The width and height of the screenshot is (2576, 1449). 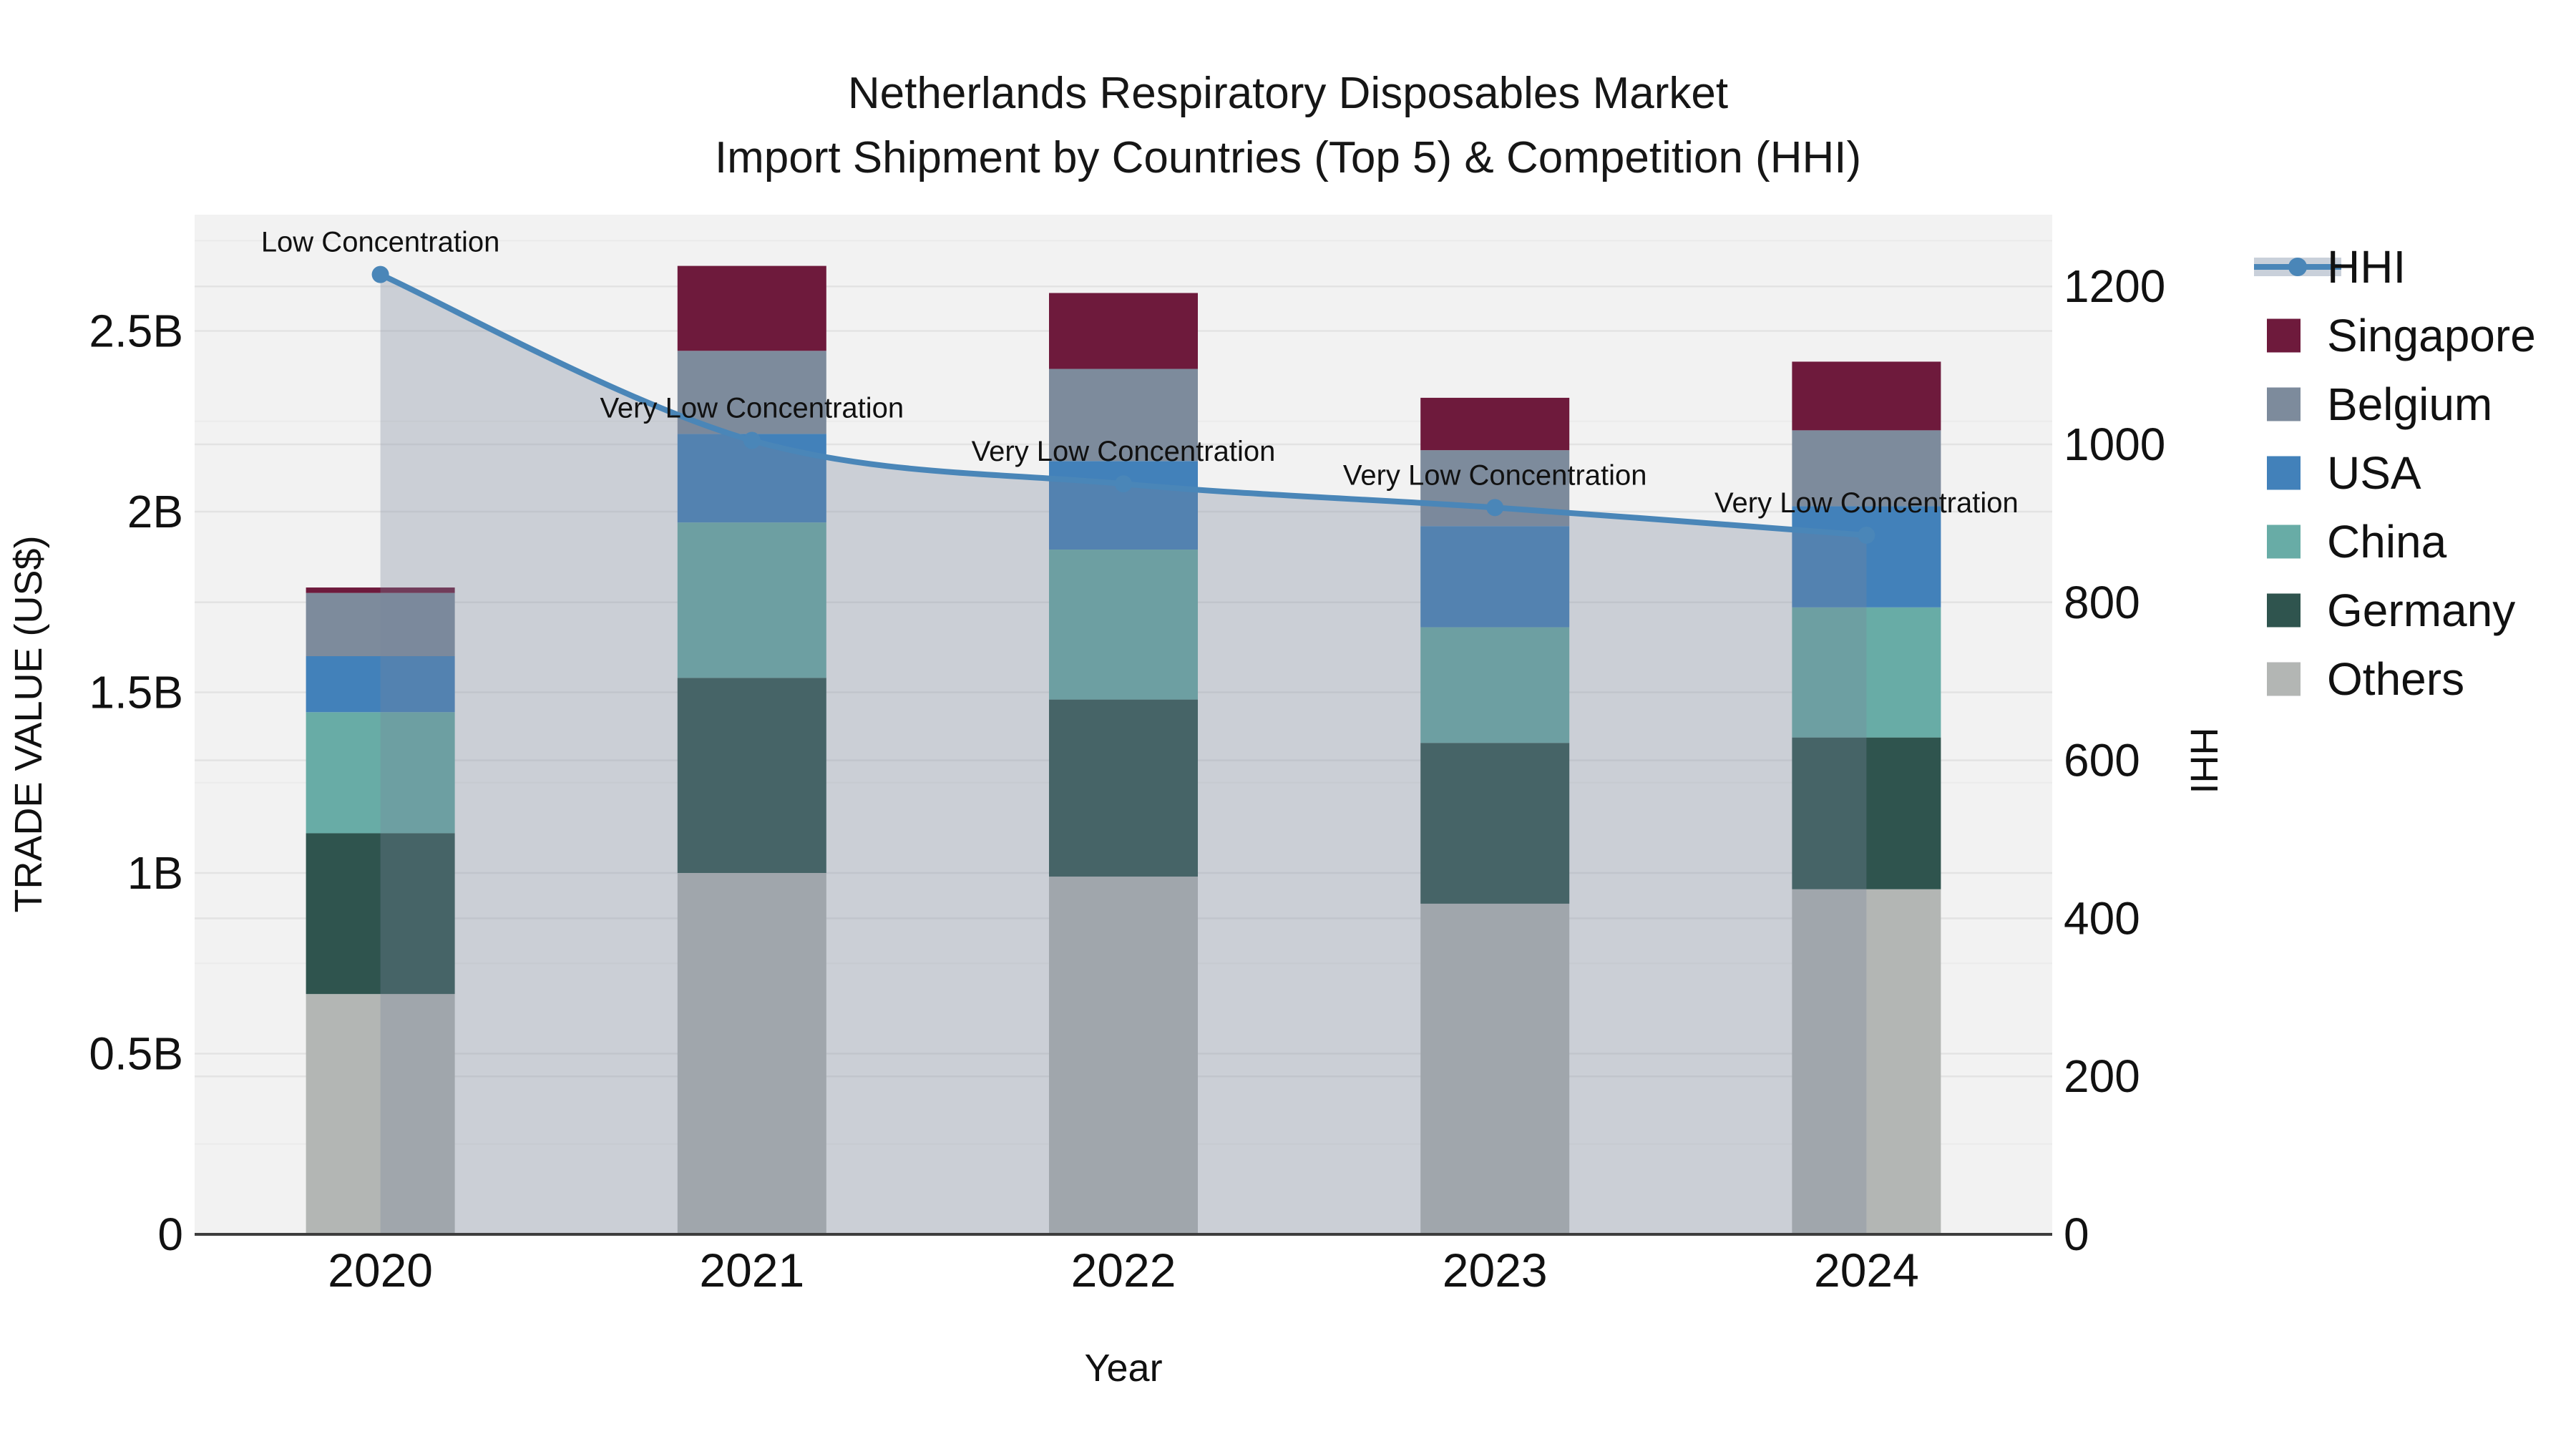 I want to click on bar-segment-2021-others, so click(x=752, y=1053).